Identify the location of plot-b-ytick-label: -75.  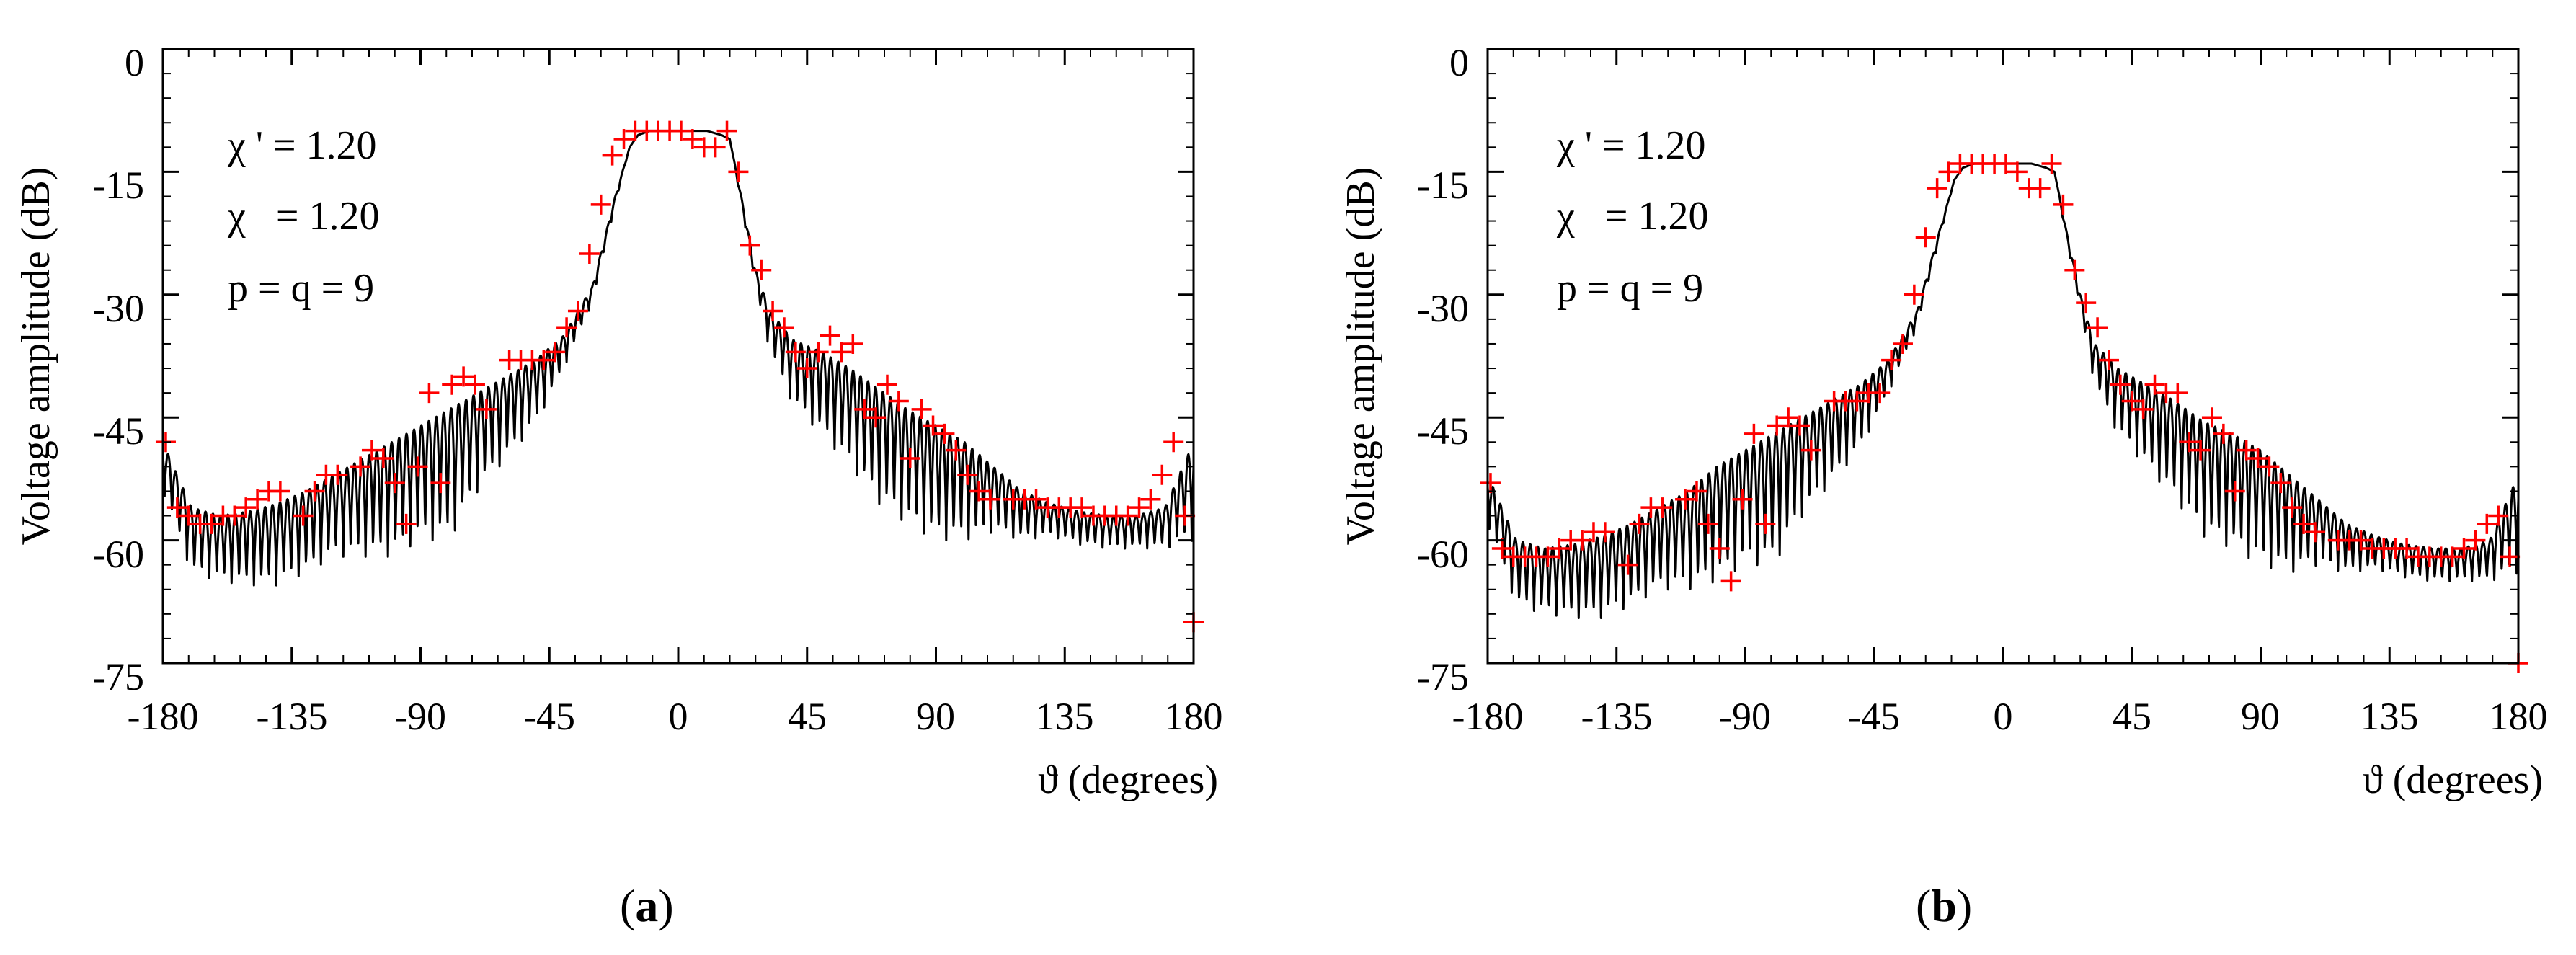
(1443, 676).